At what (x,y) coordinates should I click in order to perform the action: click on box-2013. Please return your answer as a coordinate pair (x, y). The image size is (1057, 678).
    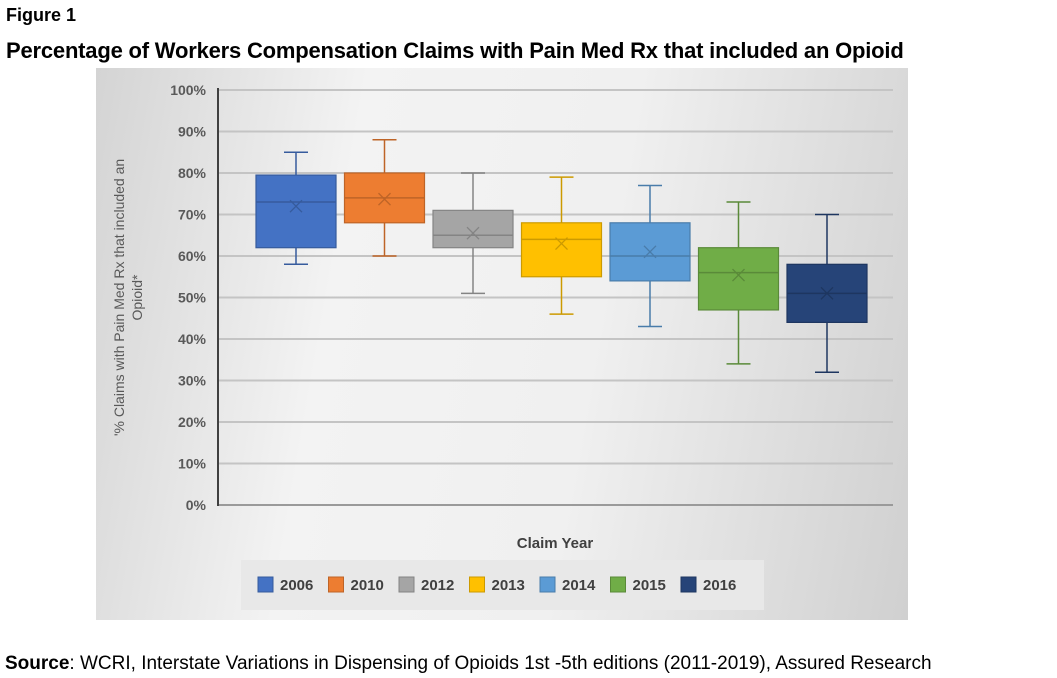
    Looking at the image, I should click on (561, 245).